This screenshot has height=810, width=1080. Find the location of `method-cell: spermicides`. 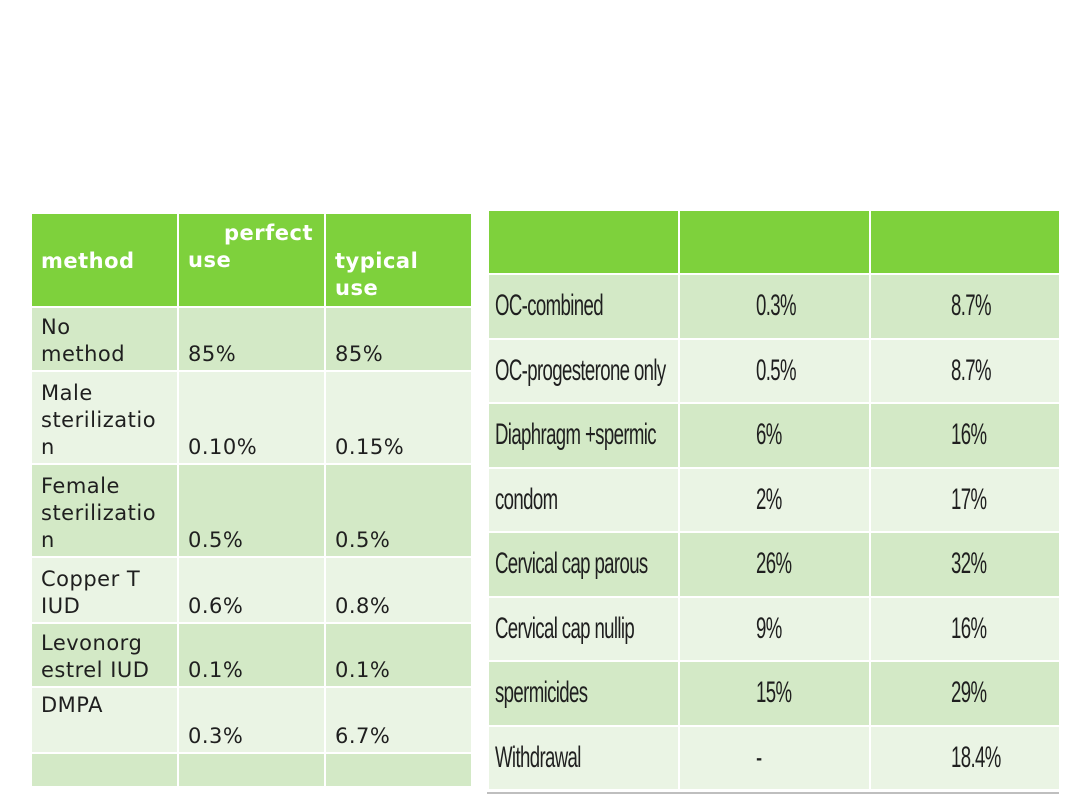

method-cell: spermicides is located at coordinates (583, 693).